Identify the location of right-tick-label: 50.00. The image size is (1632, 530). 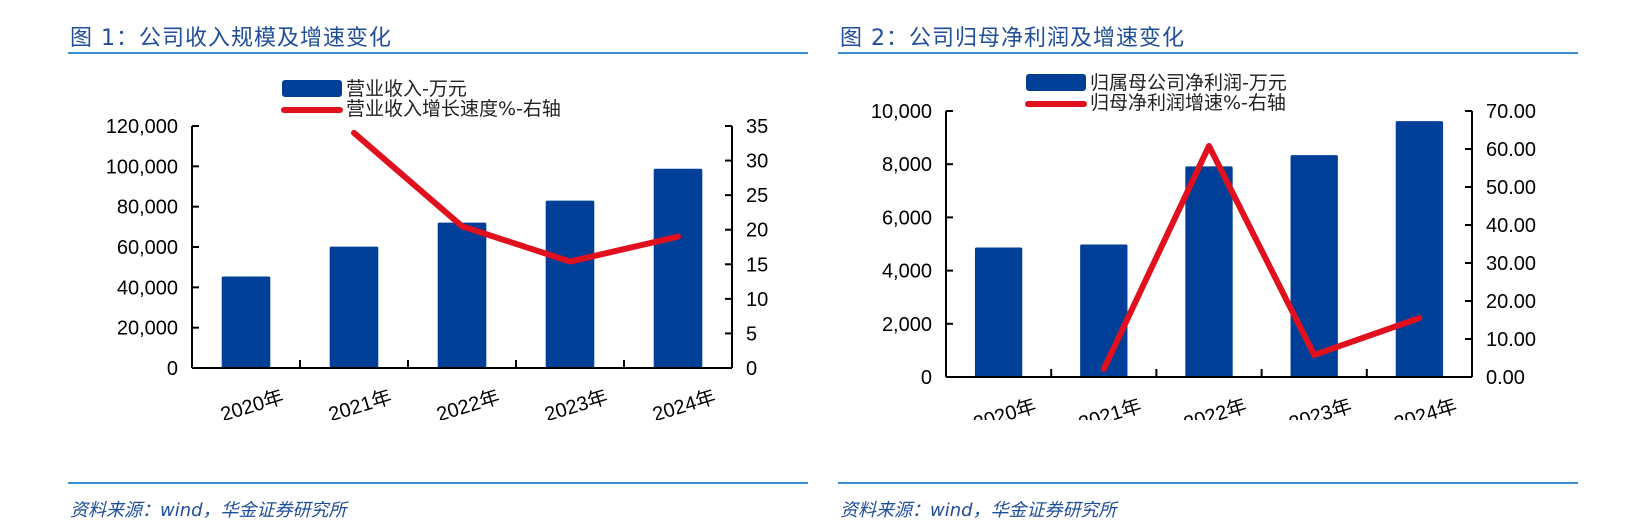
(1511, 188).